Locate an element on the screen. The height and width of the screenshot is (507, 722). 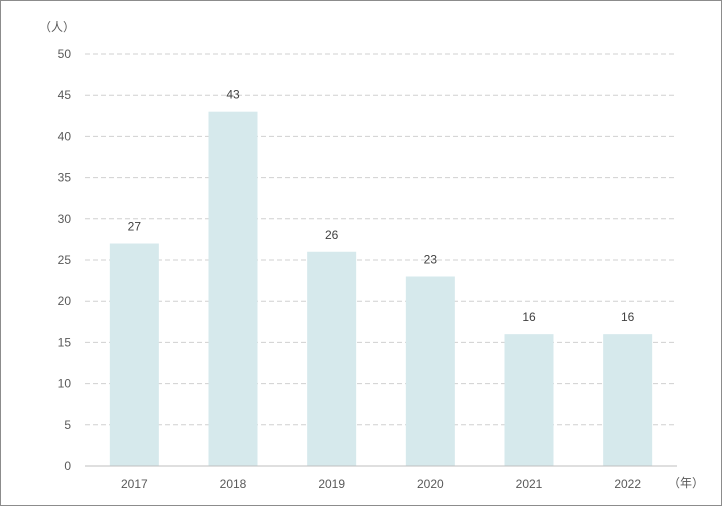
y-tick-label: 0 is located at coordinates (67, 466).